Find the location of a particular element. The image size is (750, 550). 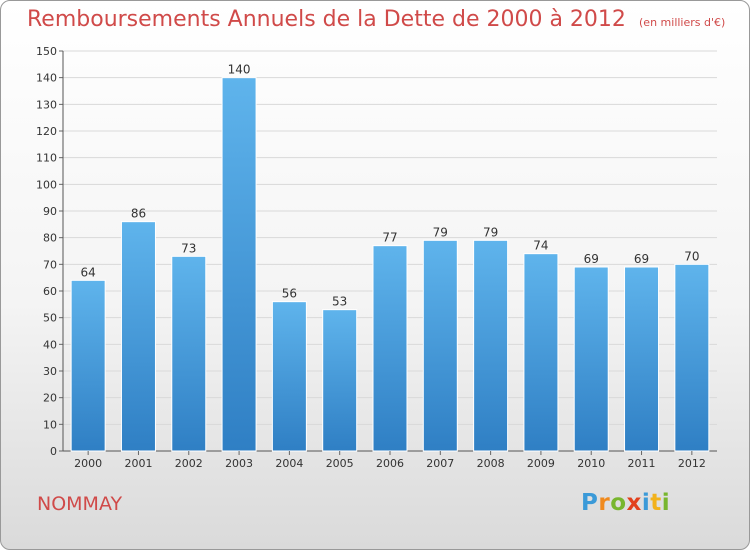

y-tick-label: 50 is located at coordinates (50, 318).